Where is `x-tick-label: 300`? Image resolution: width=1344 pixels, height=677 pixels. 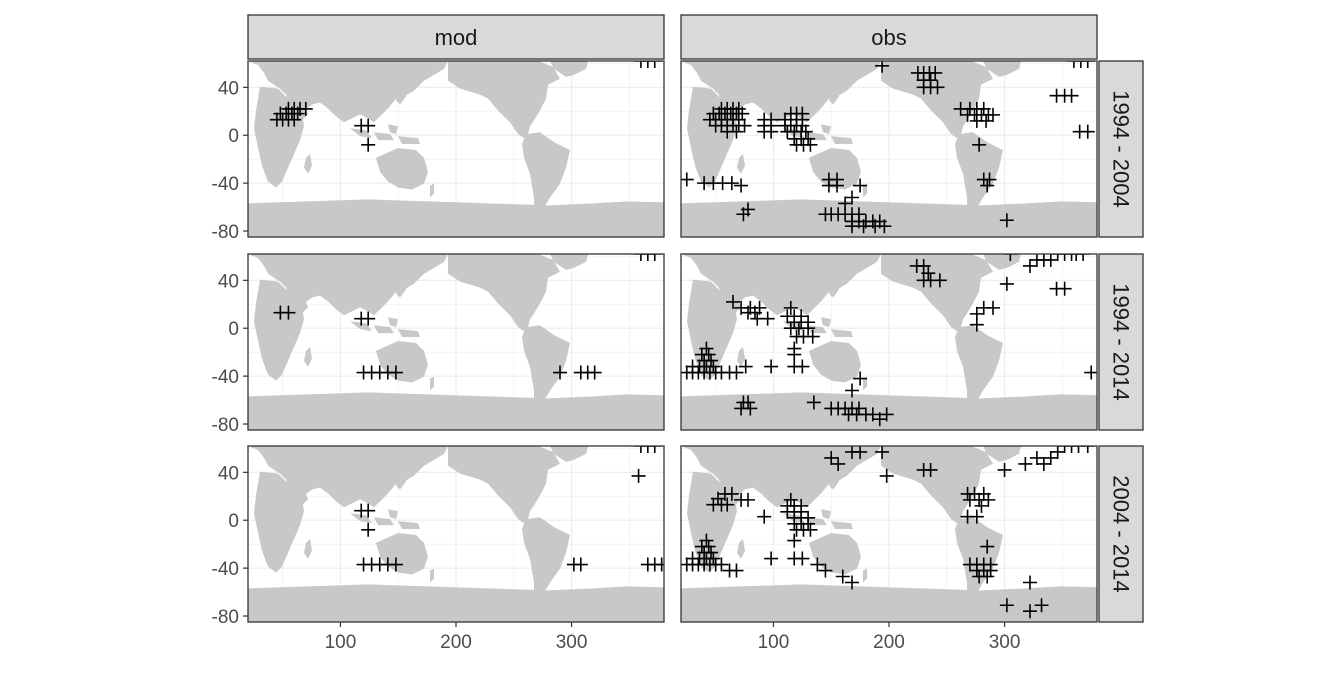
x-tick-label: 300 is located at coordinates (572, 642).